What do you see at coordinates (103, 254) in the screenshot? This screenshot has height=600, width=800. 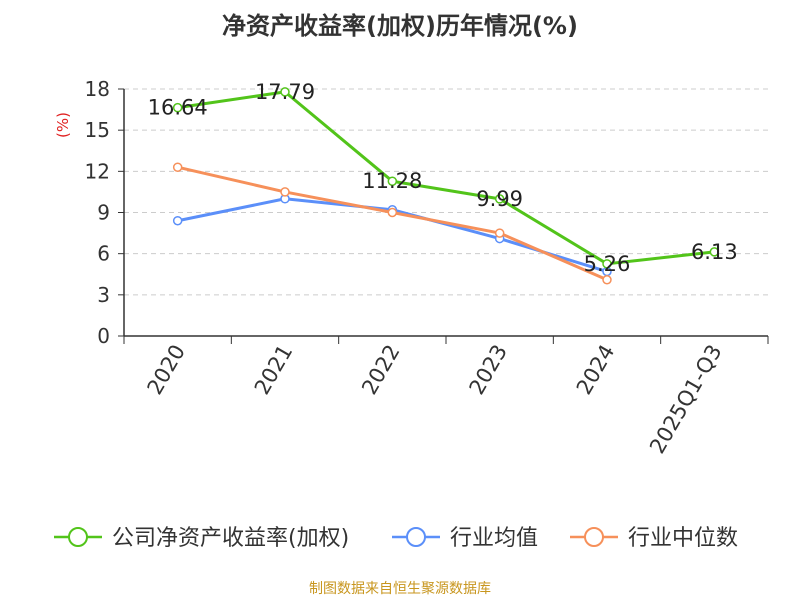 I see `y-tick-label: 6` at bounding box center [103, 254].